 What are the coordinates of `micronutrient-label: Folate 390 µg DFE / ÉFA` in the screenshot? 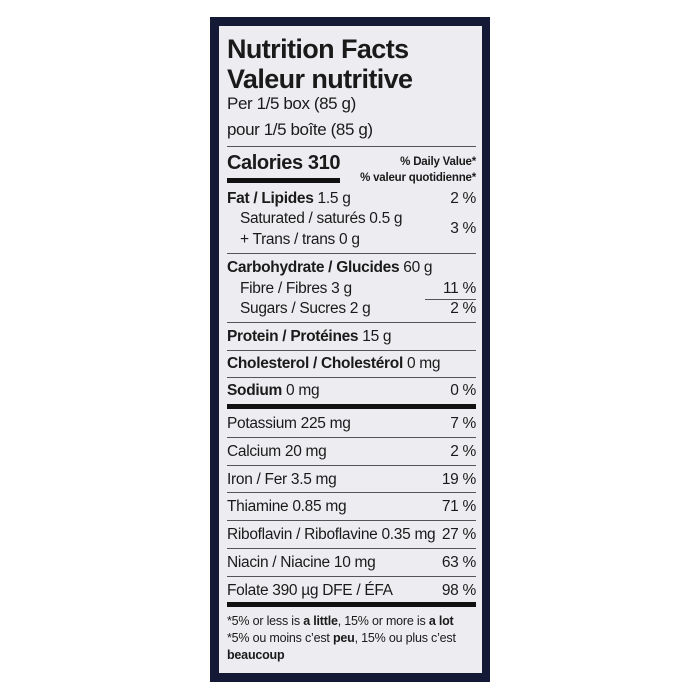 It's located at (310, 590).